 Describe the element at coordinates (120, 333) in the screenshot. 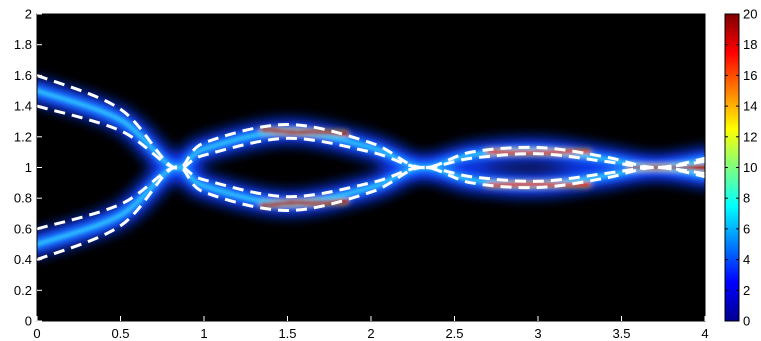

I see `x-tick-label: 0.5` at that location.